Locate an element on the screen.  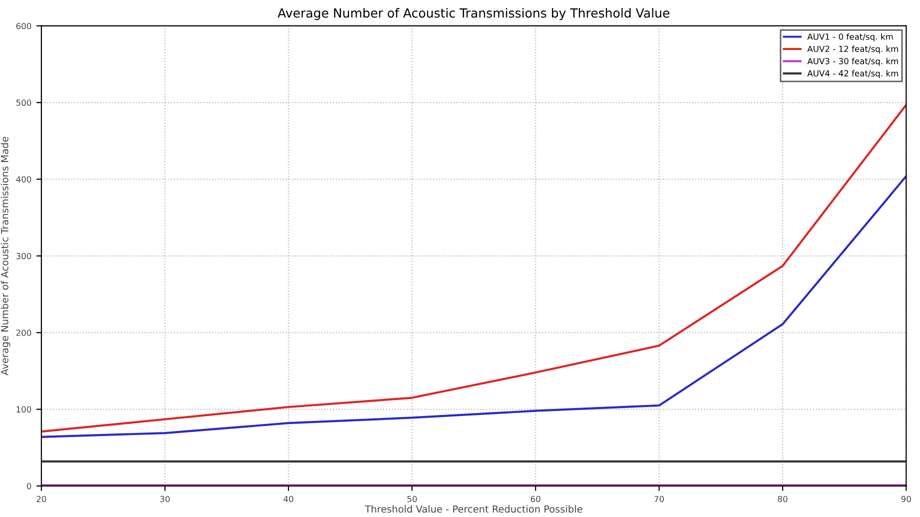
x-tick-label: 70 is located at coordinates (659, 499).